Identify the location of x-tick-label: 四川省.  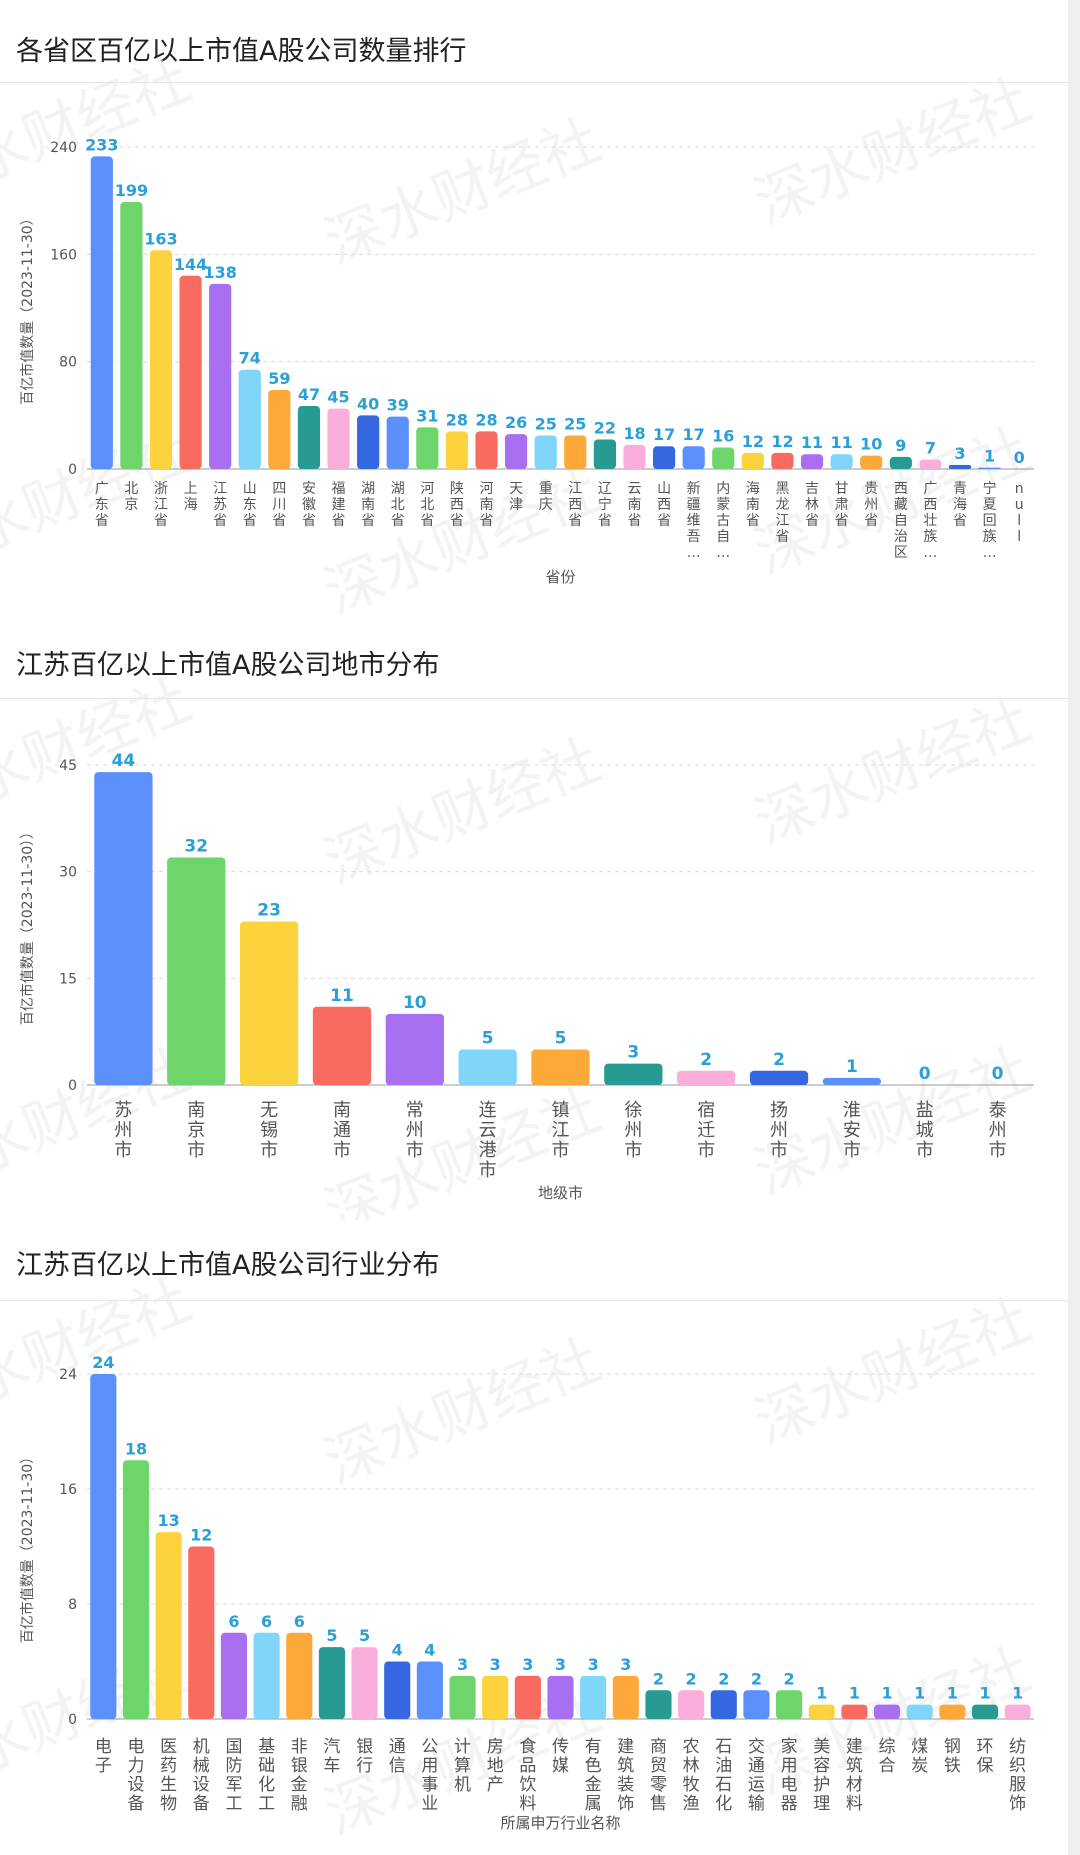
(279, 505).